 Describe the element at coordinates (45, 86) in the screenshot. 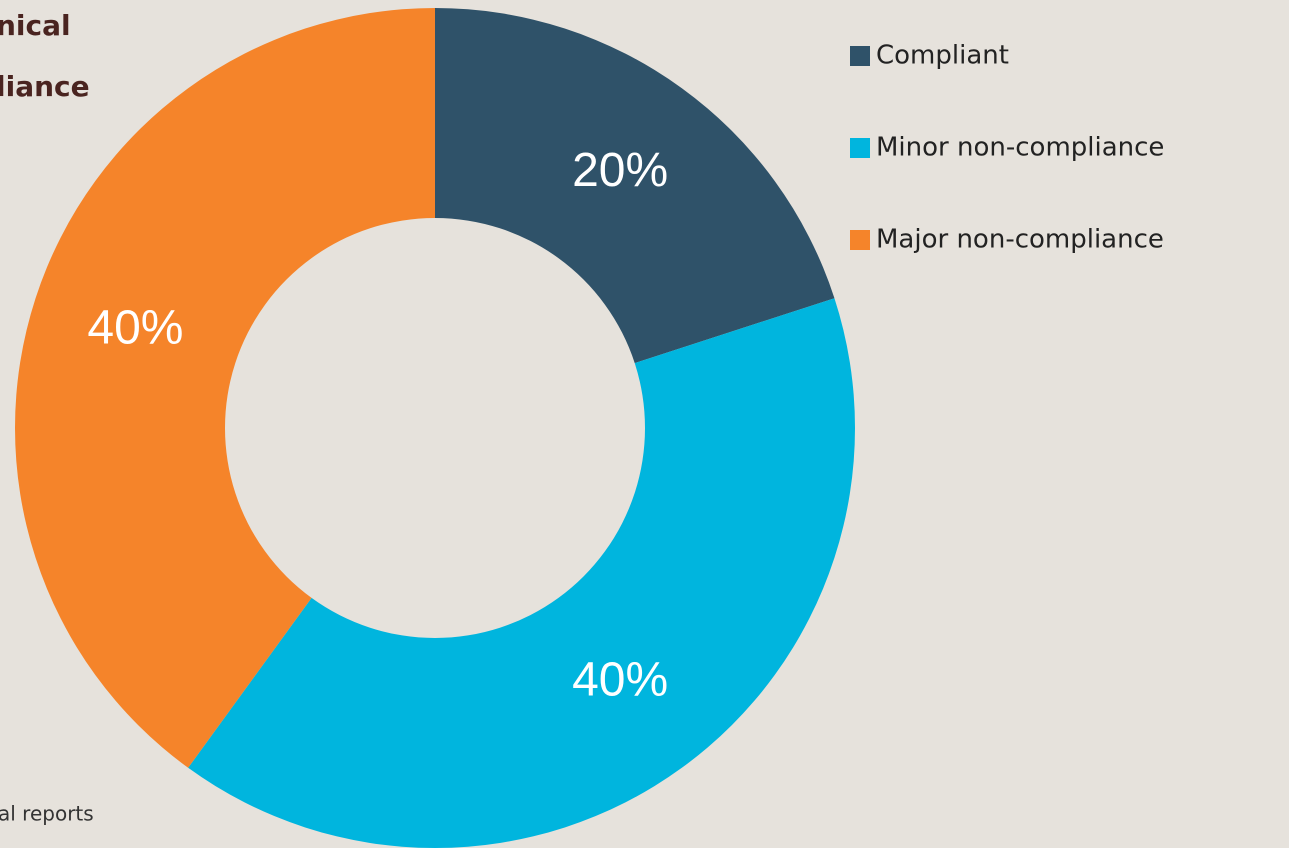

I see `chart-title: liance` at that location.